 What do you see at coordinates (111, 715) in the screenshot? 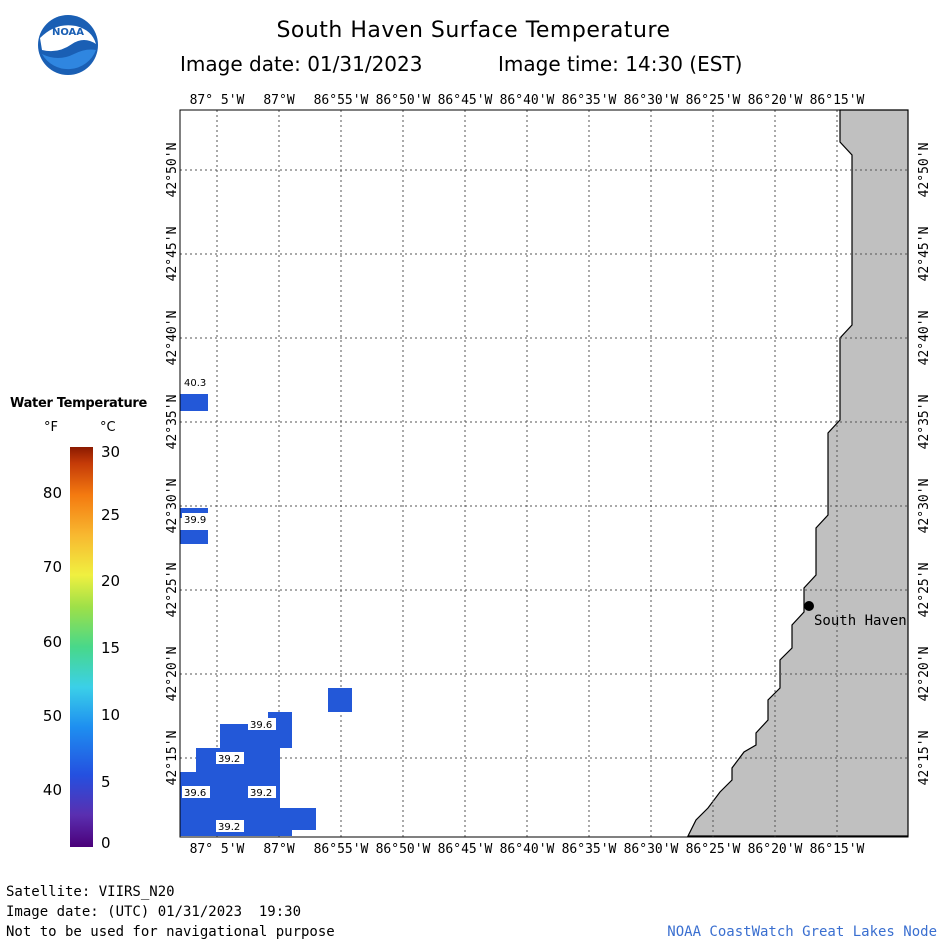
I see `celsius-tick: 10` at bounding box center [111, 715].